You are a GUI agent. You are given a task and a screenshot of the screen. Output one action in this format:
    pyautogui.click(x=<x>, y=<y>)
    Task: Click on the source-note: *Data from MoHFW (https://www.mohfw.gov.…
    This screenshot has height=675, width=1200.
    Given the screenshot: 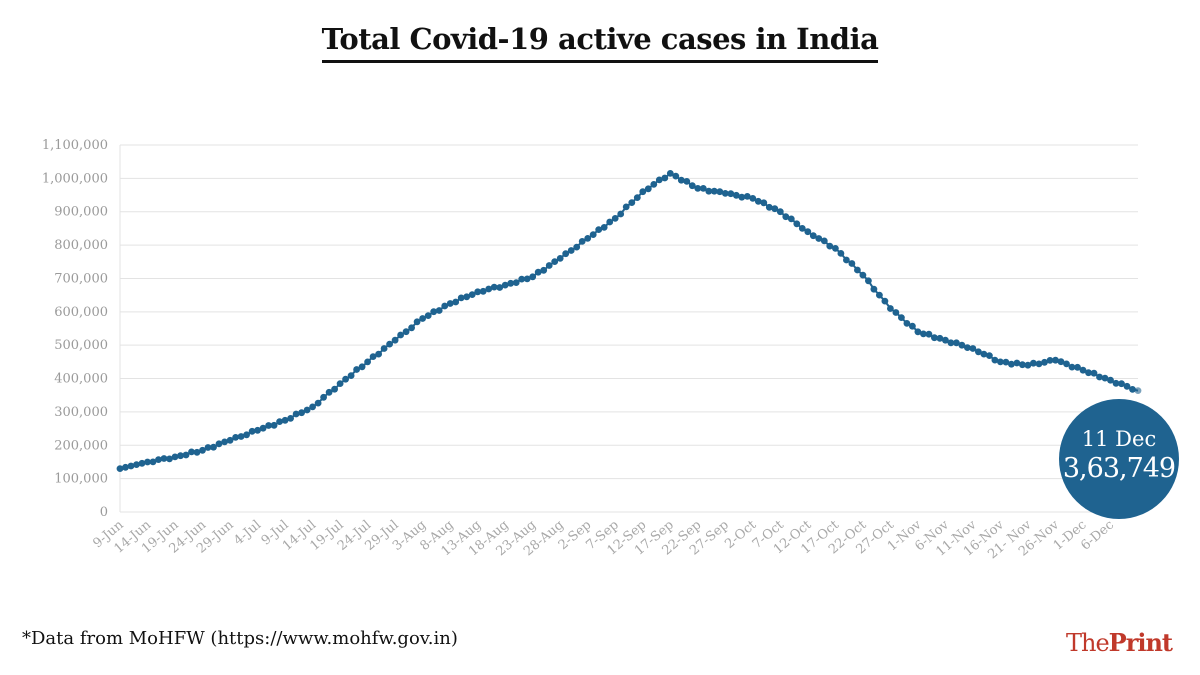 What is the action you would take?
    pyautogui.click(x=240, y=638)
    